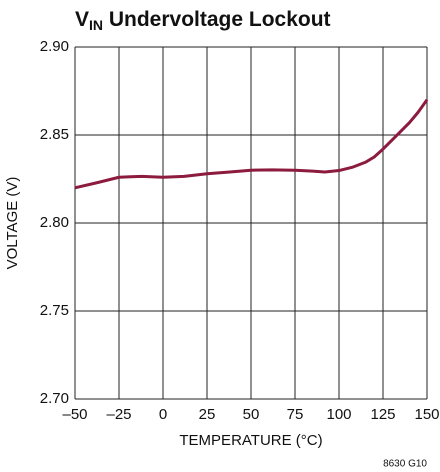 This screenshot has width=440, height=472. I want to click on chart-title: VIN Undervoltage Lockout, so click(203, 20).